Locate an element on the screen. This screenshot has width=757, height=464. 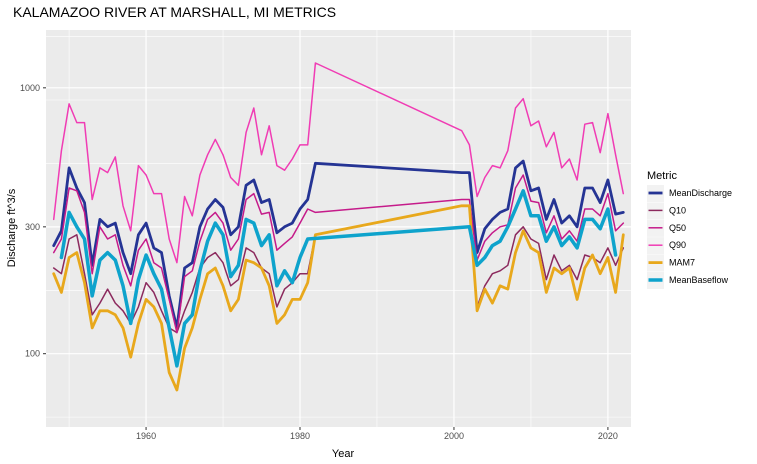
x-tick-label: 2000 is located at coordinates (454, 436).